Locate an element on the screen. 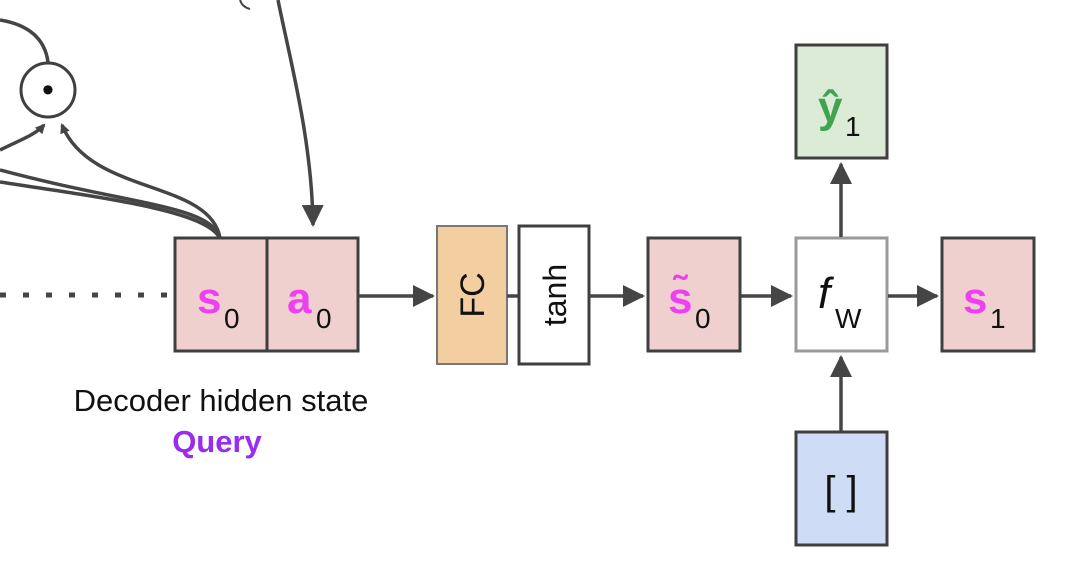 This screenshot has width=1070, height=570. input-token-box: [ ] is located at coordinates (841, 488).